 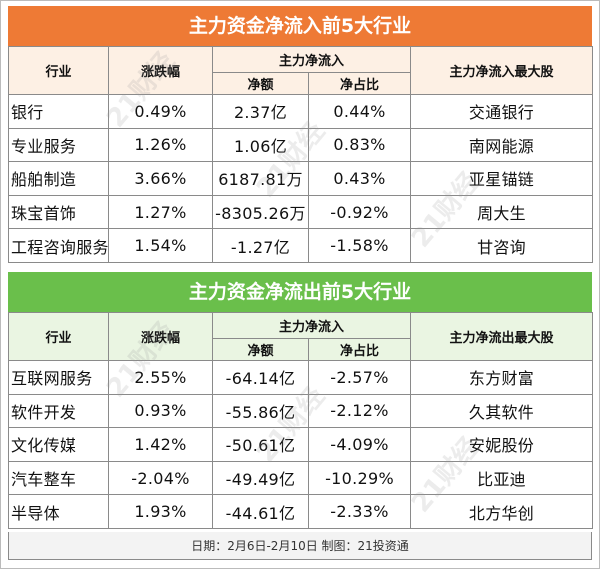 What do you see at coordinates (58, 111) in the screenshot?
I see `cell-industry: 银行` at bounding box center [58, 111].